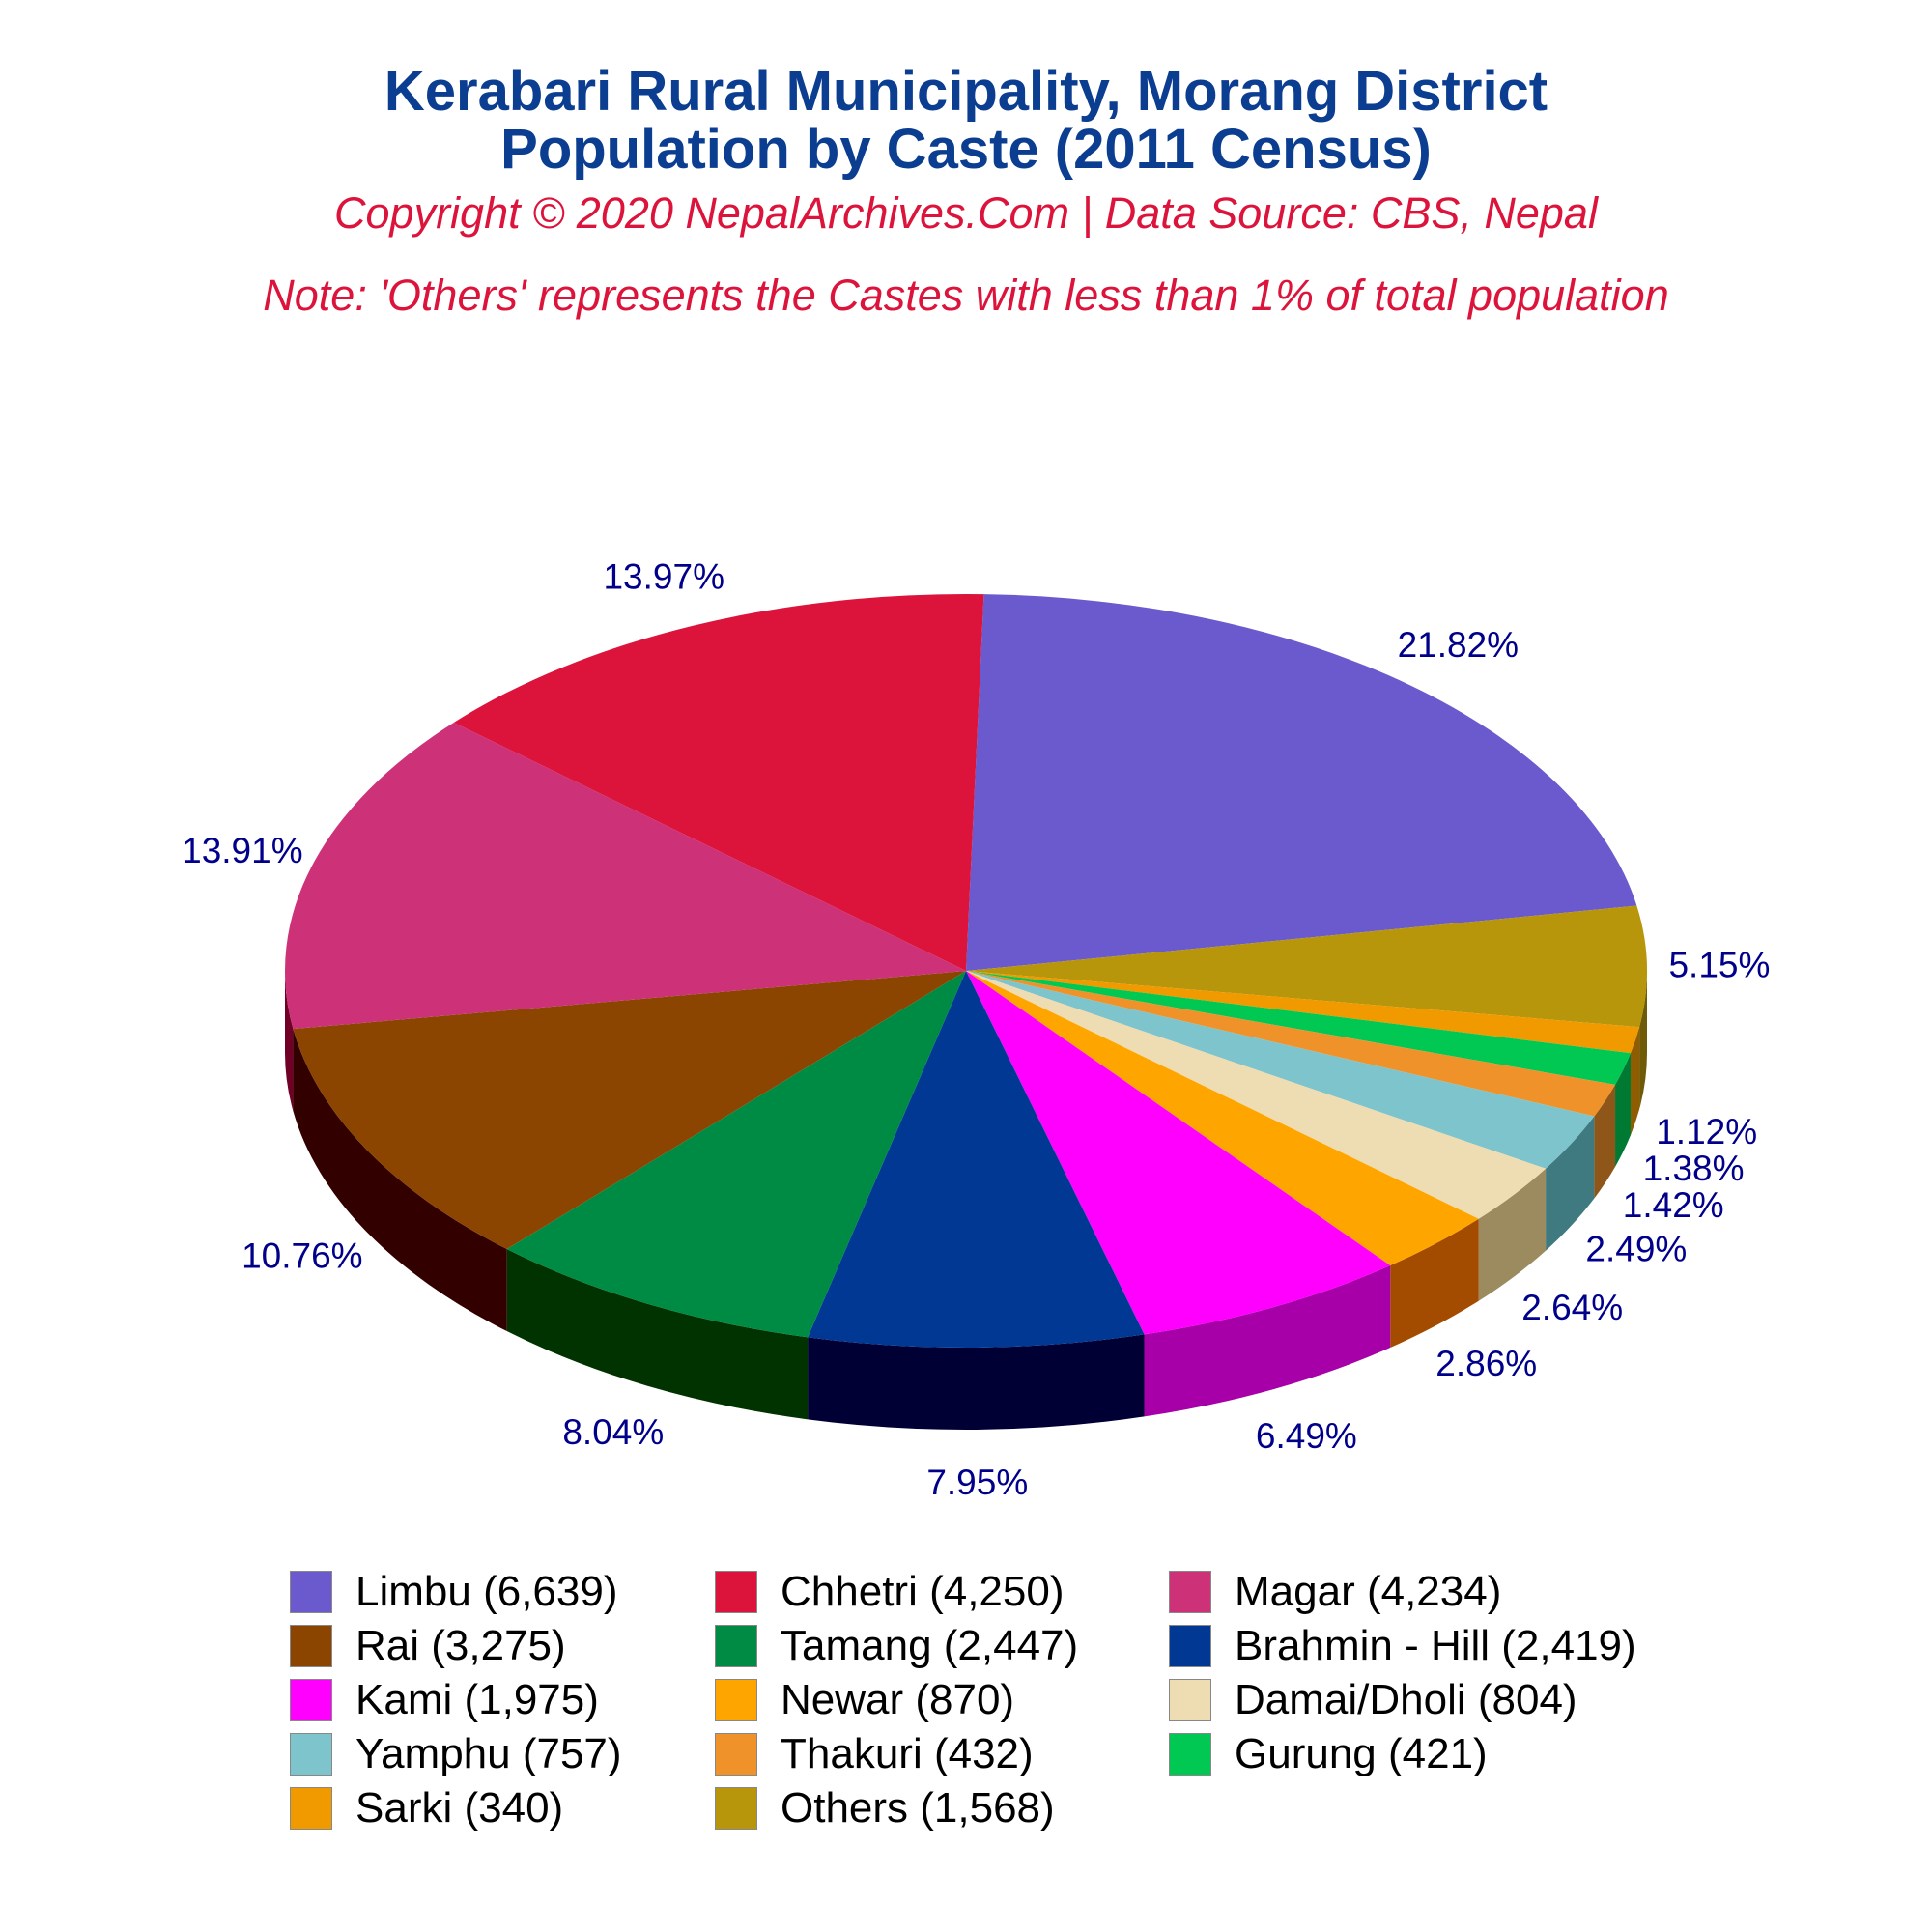 This screenshot has width=1932, height=1932. Describe the element at coordinates (1459, 645) in the screenshot. I see `slice-percent-label: 21.82%` at that location.